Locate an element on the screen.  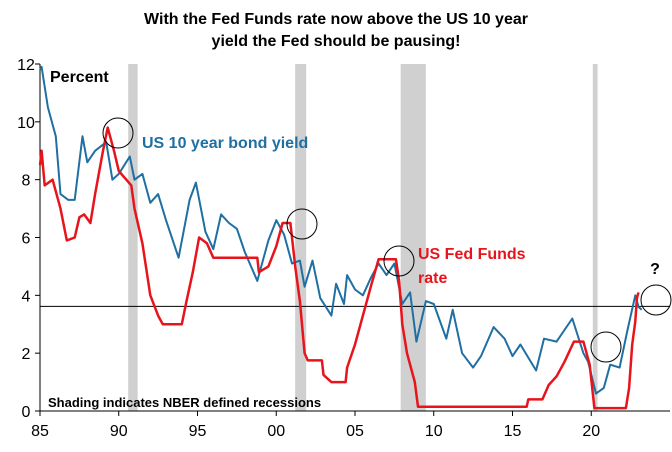
y-tick-label: 4 is located at coordinates (26, 296).